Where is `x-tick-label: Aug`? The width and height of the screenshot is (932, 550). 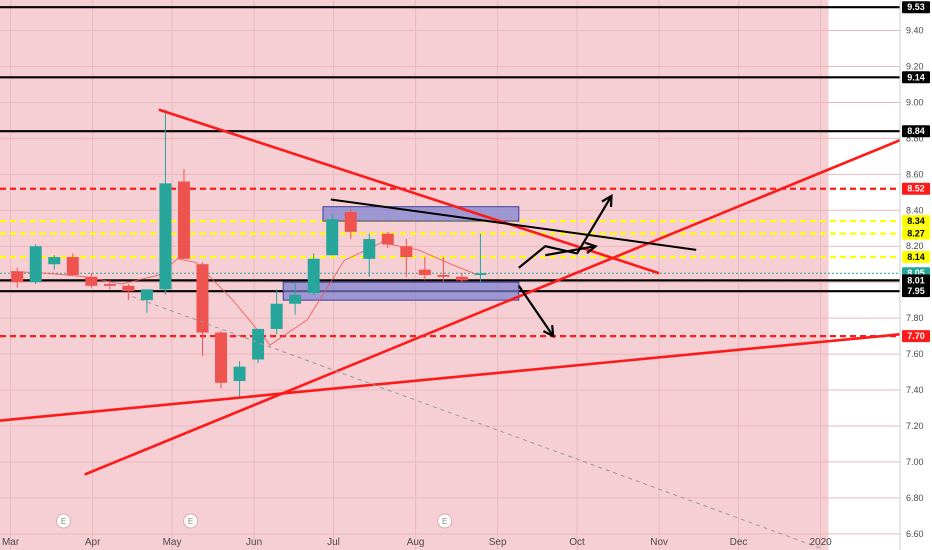 x-tick-label: Aug is located at coordinates (416, 542).